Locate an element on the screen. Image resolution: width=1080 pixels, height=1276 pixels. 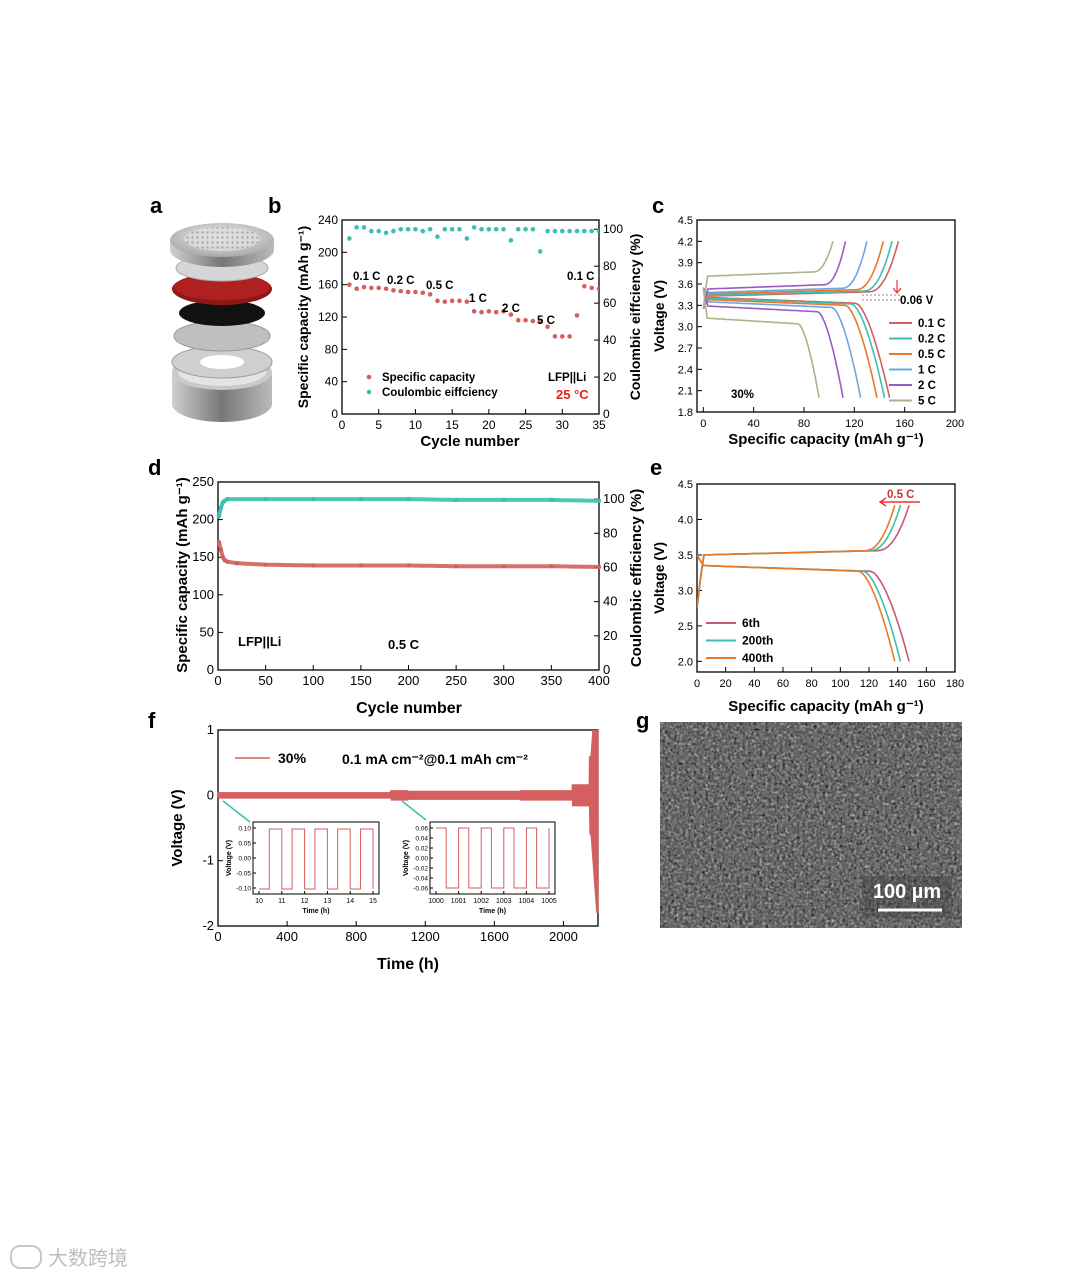
chart-b-legend-capacity: Specific capacity is located at coordinates (429, 378).